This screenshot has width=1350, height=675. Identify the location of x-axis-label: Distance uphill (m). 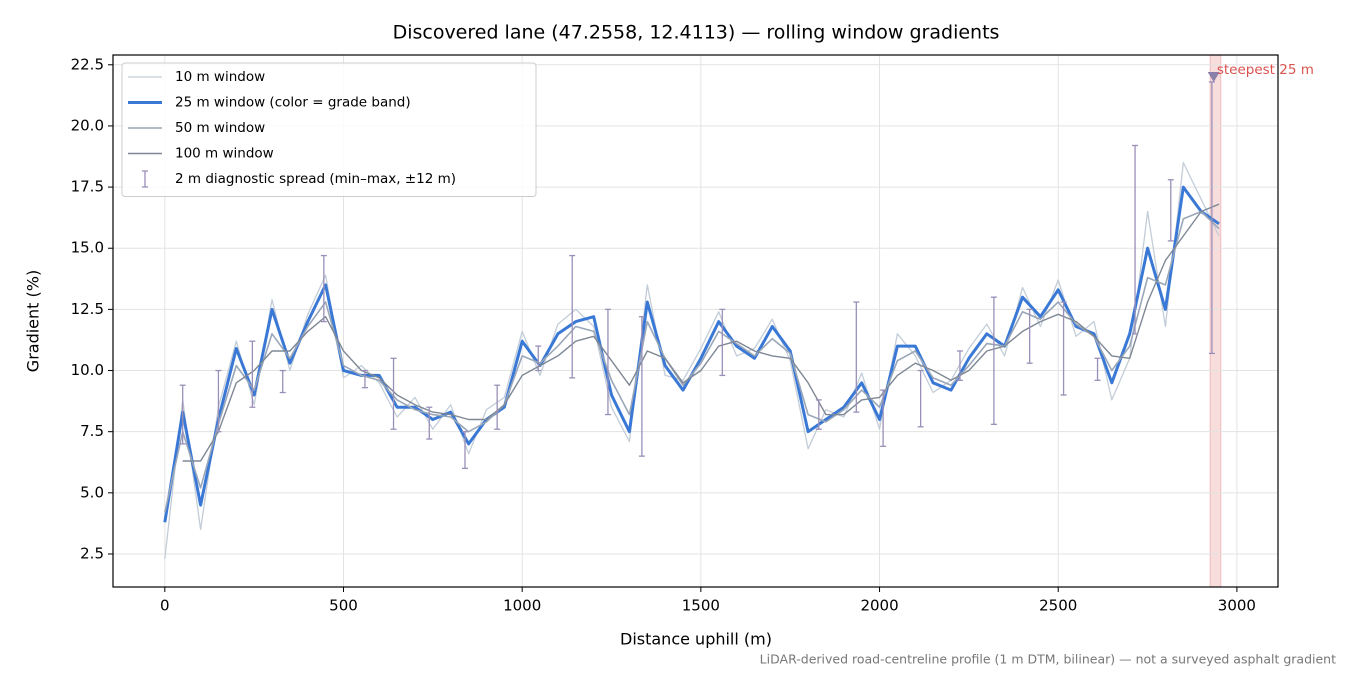
(696, 639).